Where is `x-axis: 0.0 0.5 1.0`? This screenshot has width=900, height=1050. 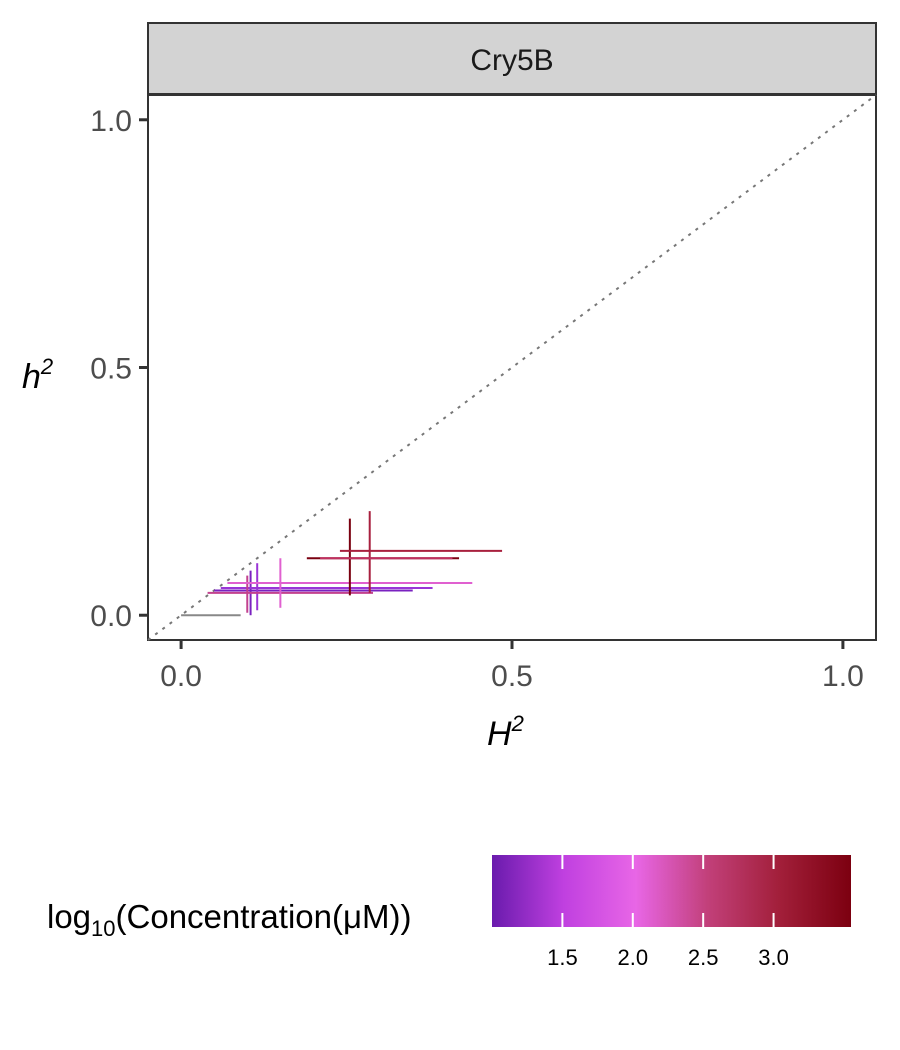 x-axis: 0.0 0.5 1.0 is located at coordinates (512, 666).